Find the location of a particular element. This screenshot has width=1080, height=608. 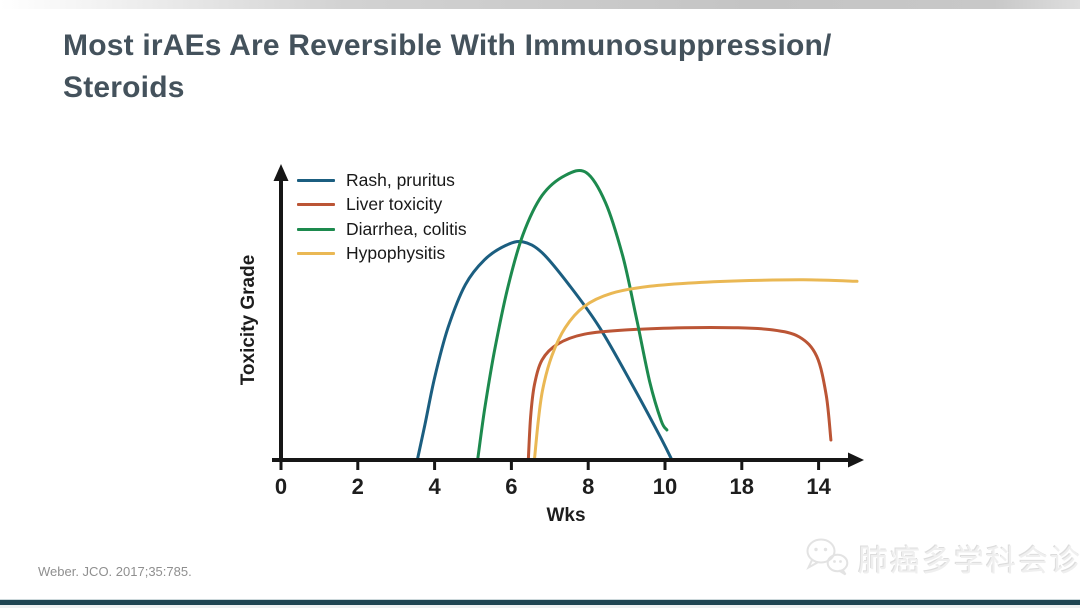

legend-label: Liver toxicity is located at coordinates (394, 204).